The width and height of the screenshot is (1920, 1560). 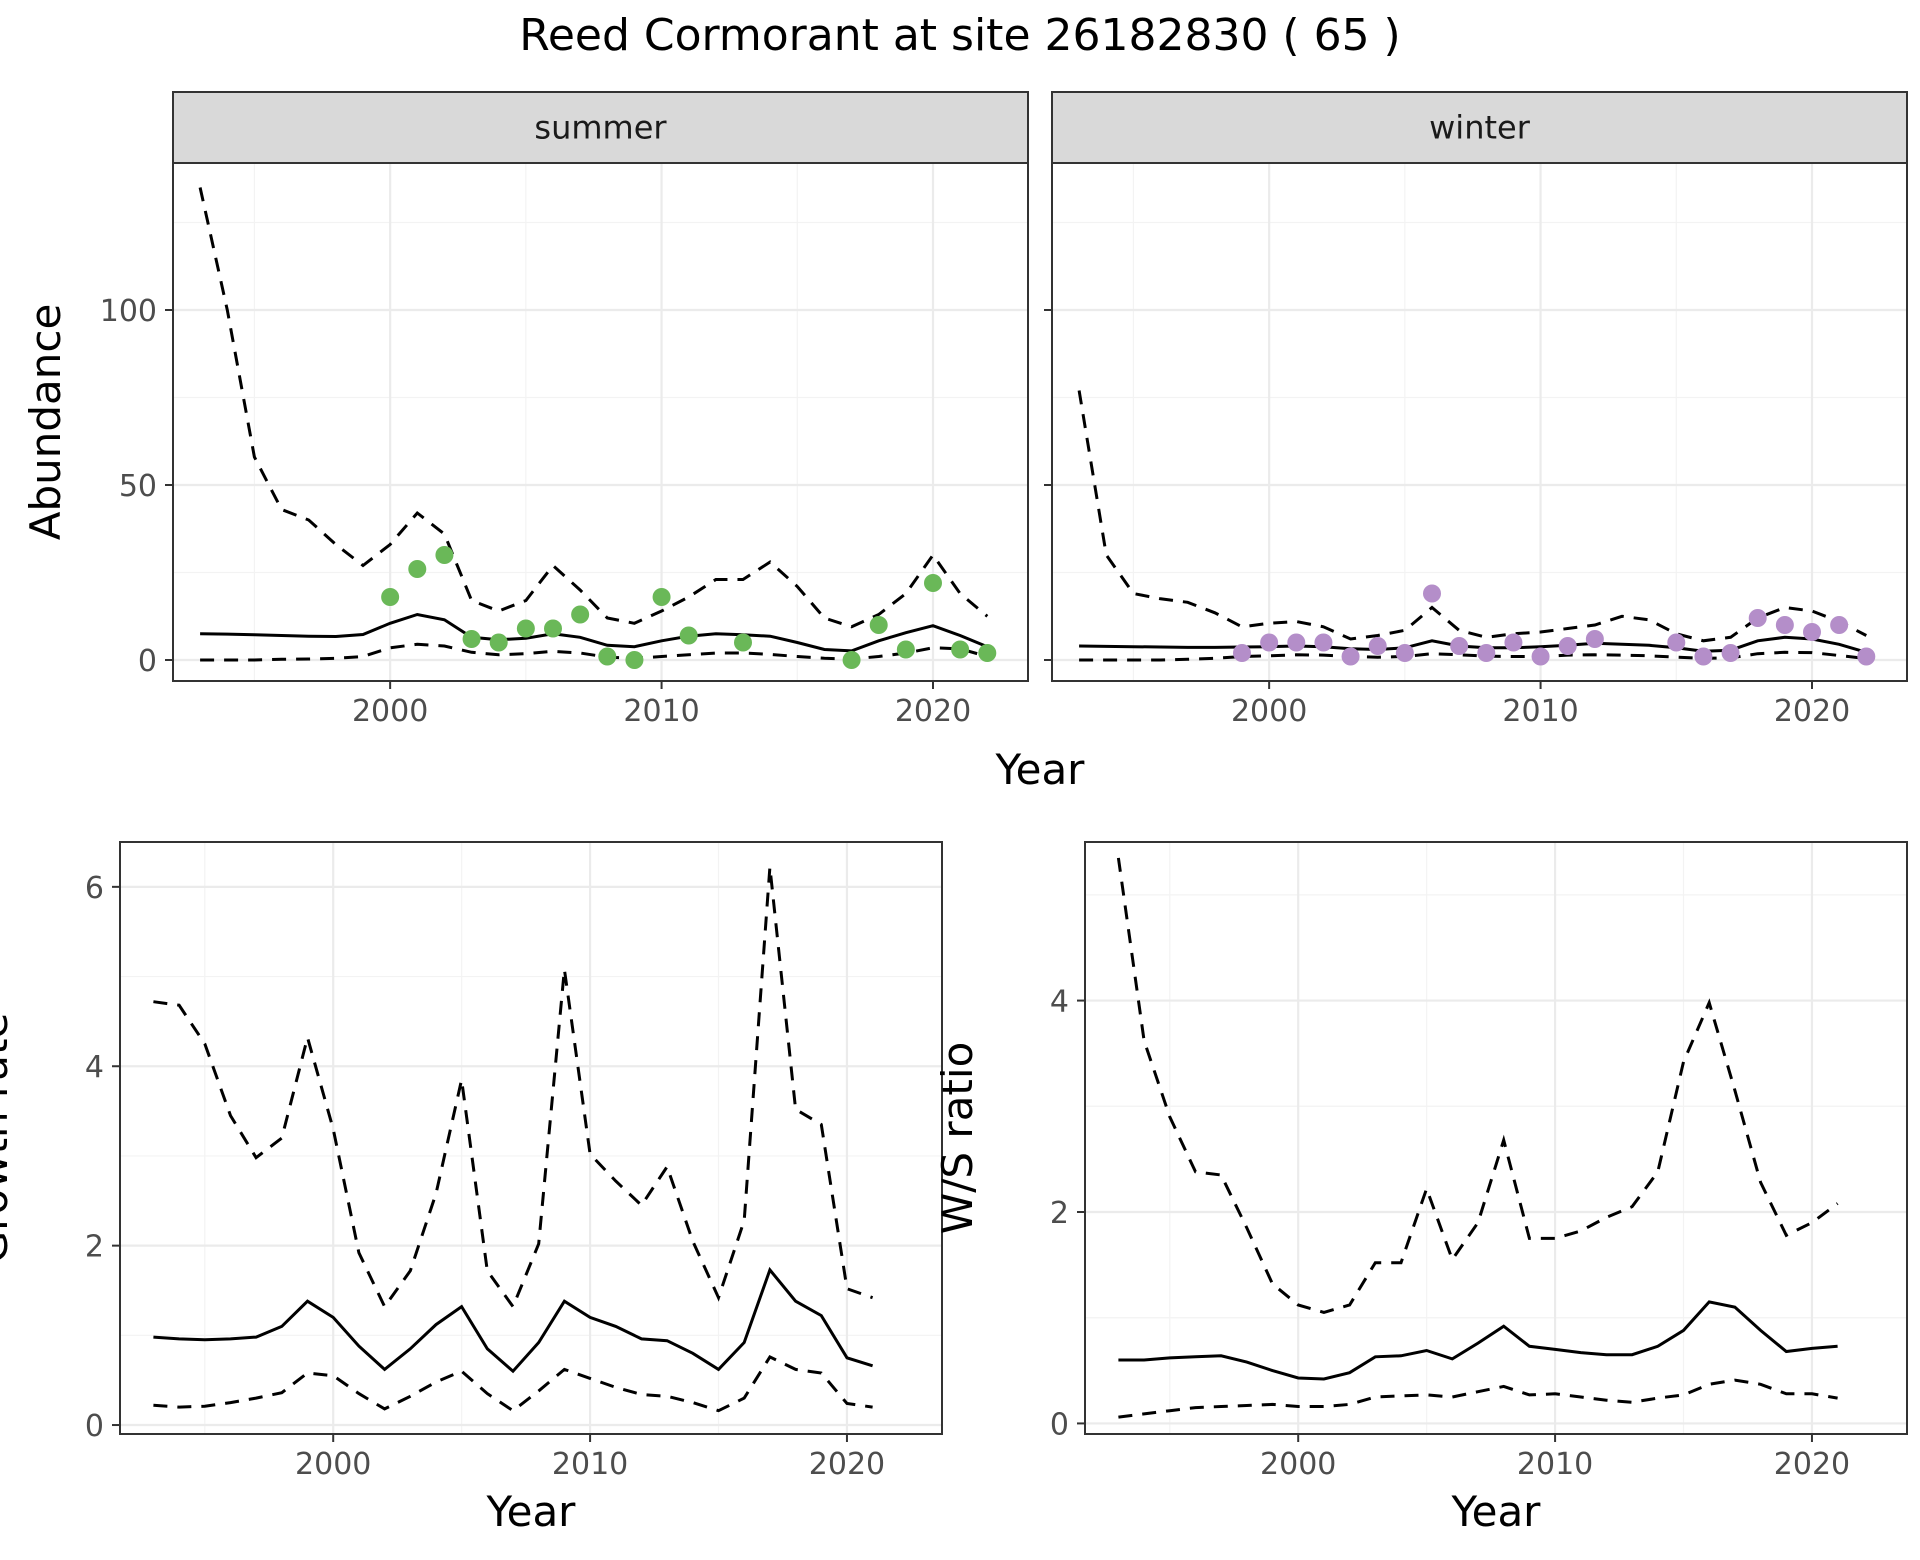 I want to click on strip-winter, so click(x=1479, y=127).